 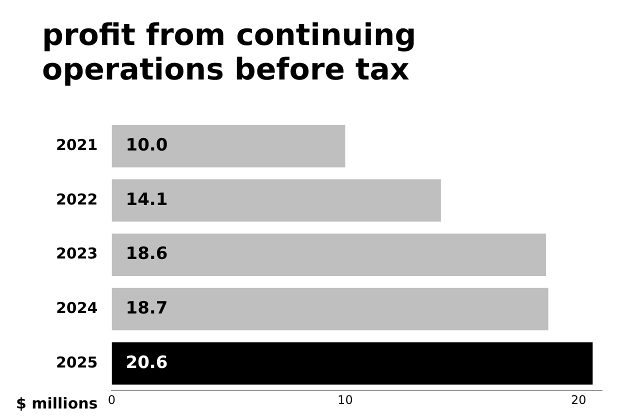 What do you see at coordinates (77, 362) in the screenshot?
I see `y-tick-label: 2025` at bounding box center [77, 362].